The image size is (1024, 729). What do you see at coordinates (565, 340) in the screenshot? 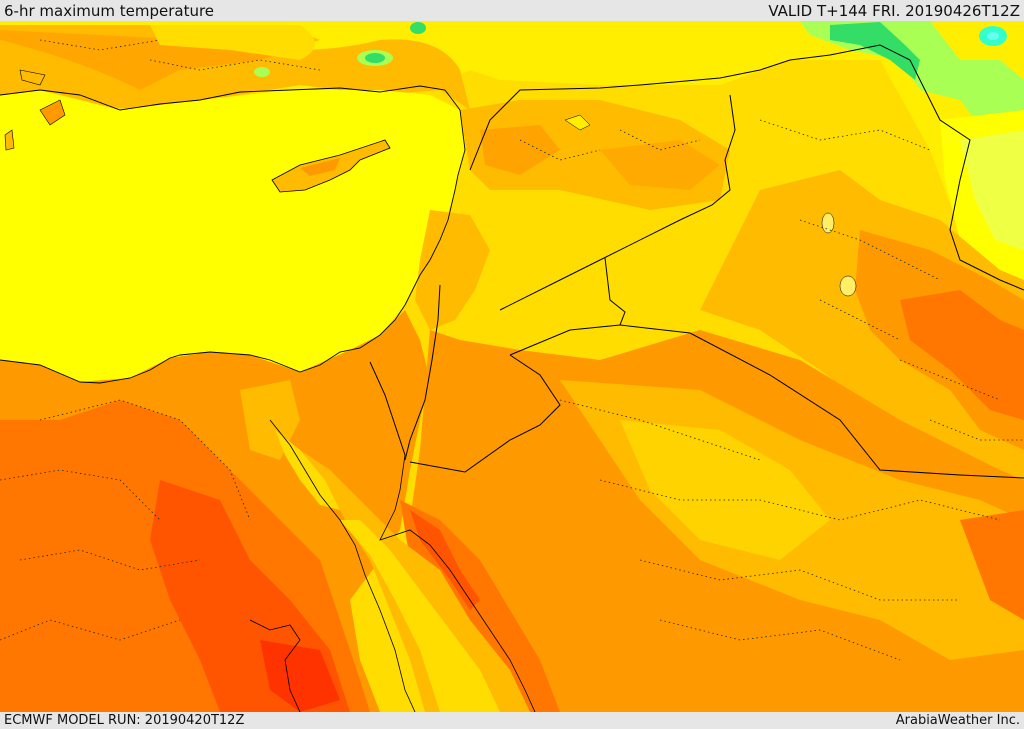
I see `border-jordan` at bounding box center [565, 340].